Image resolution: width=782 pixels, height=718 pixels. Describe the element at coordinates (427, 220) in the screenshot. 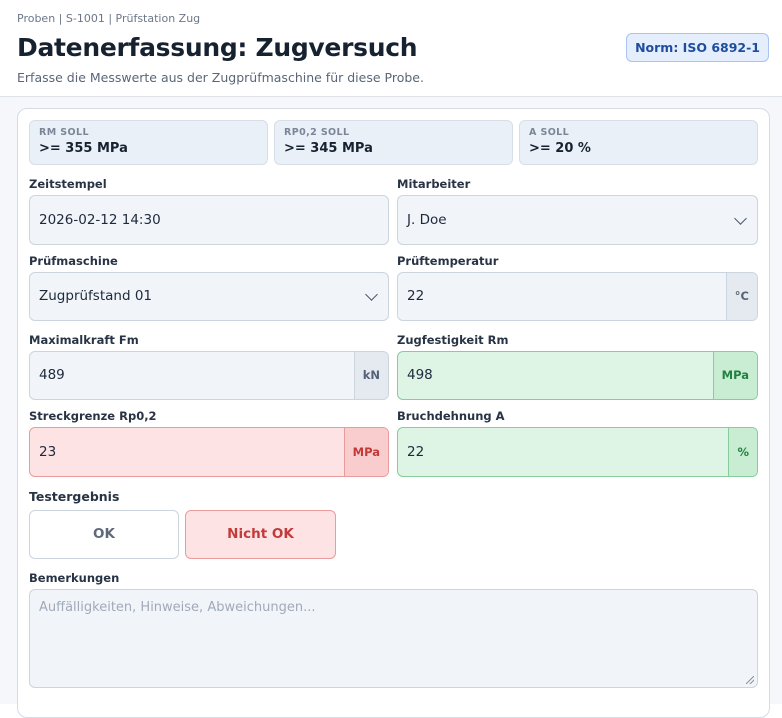

I see `operator-value: J. Doe` at that location.